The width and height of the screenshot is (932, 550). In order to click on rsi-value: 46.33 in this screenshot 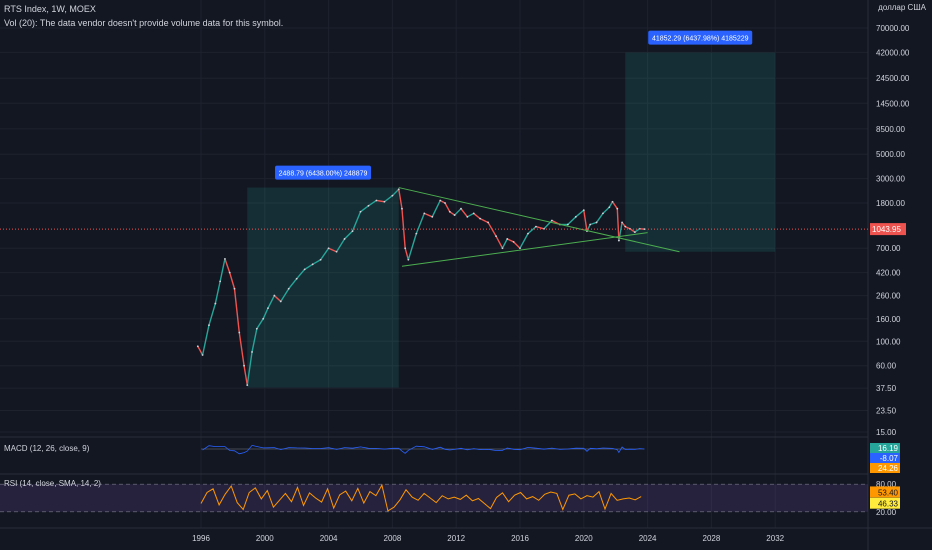, I will do `click(888, 504)`.